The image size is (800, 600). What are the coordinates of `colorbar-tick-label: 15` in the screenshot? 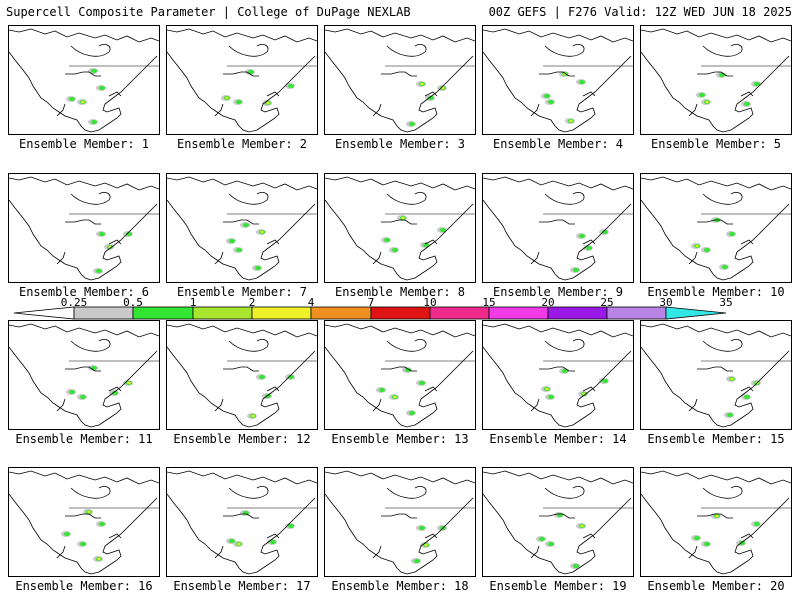 It's located at (489, 302).